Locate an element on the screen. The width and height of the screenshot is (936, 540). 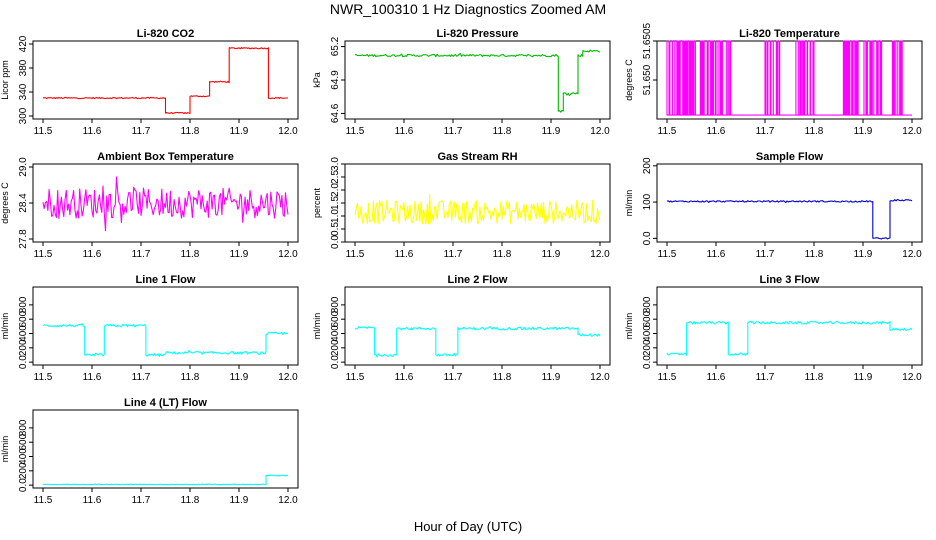
panel-title: Li-820 CO2 is located at coordinates (165, 34).